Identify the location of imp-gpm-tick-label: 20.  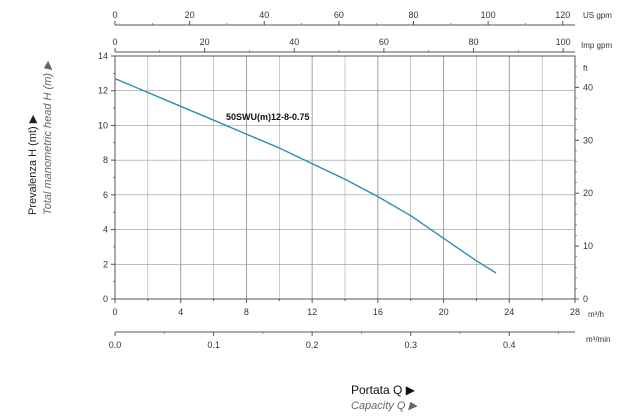
(205, 42).